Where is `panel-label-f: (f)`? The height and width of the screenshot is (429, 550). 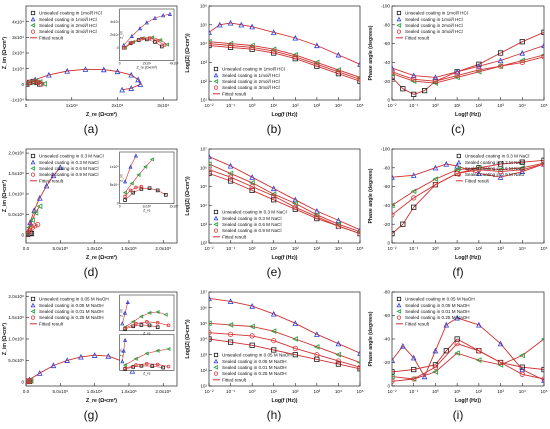 panel-label-f: (f) is located at coordinates (458, 272).